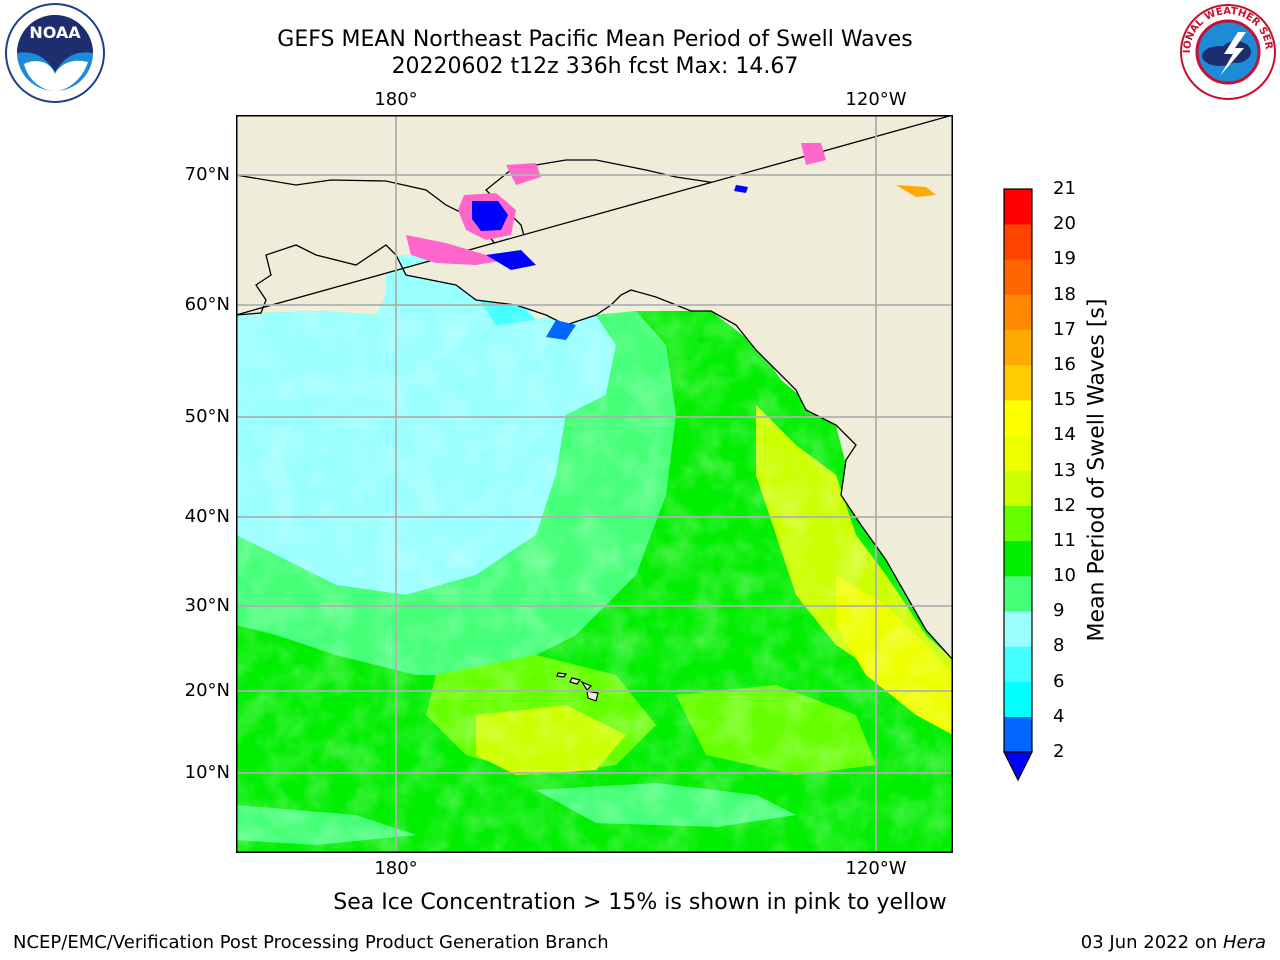 This screenshot has height=960, width=1280. Describe the element at coordinates (876, 868) in the screenshot. I see `lon-label-bottom-120w: 120°W` at that location.